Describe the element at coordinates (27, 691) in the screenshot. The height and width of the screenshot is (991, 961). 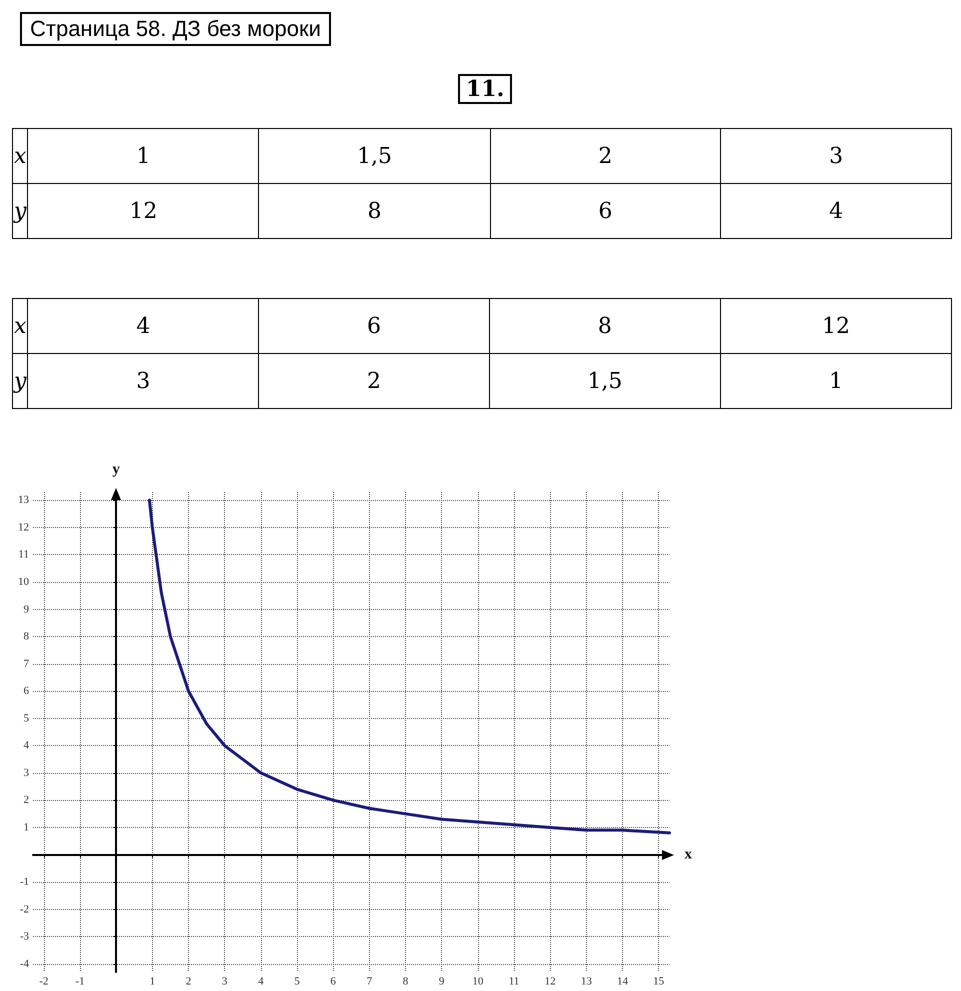
I see `y-tick-label: 6` at that location.